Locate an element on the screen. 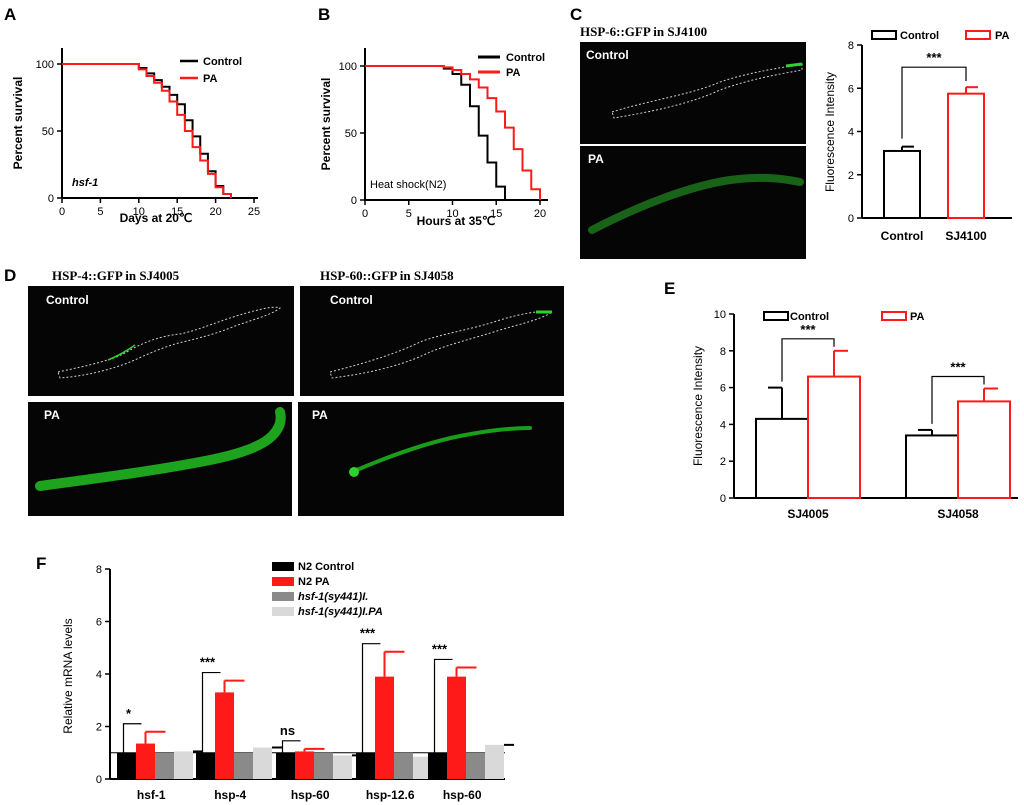 The width and height of the screenshot is (1024, 805). chart-b-ytick-label-1: 50 is located at coordinates (351, 134).